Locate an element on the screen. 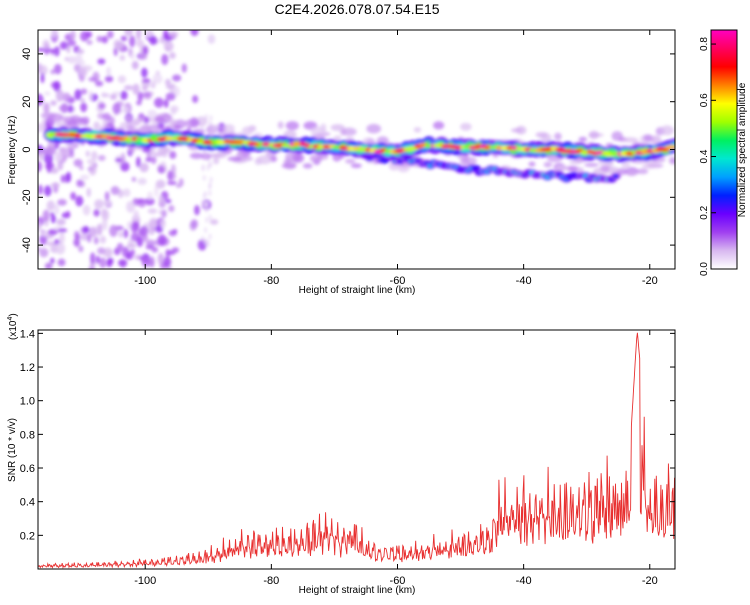  colorbar-ticks: 0.0 0.2 0.4 0.6 0.8 is located at coordinates (707, 156).